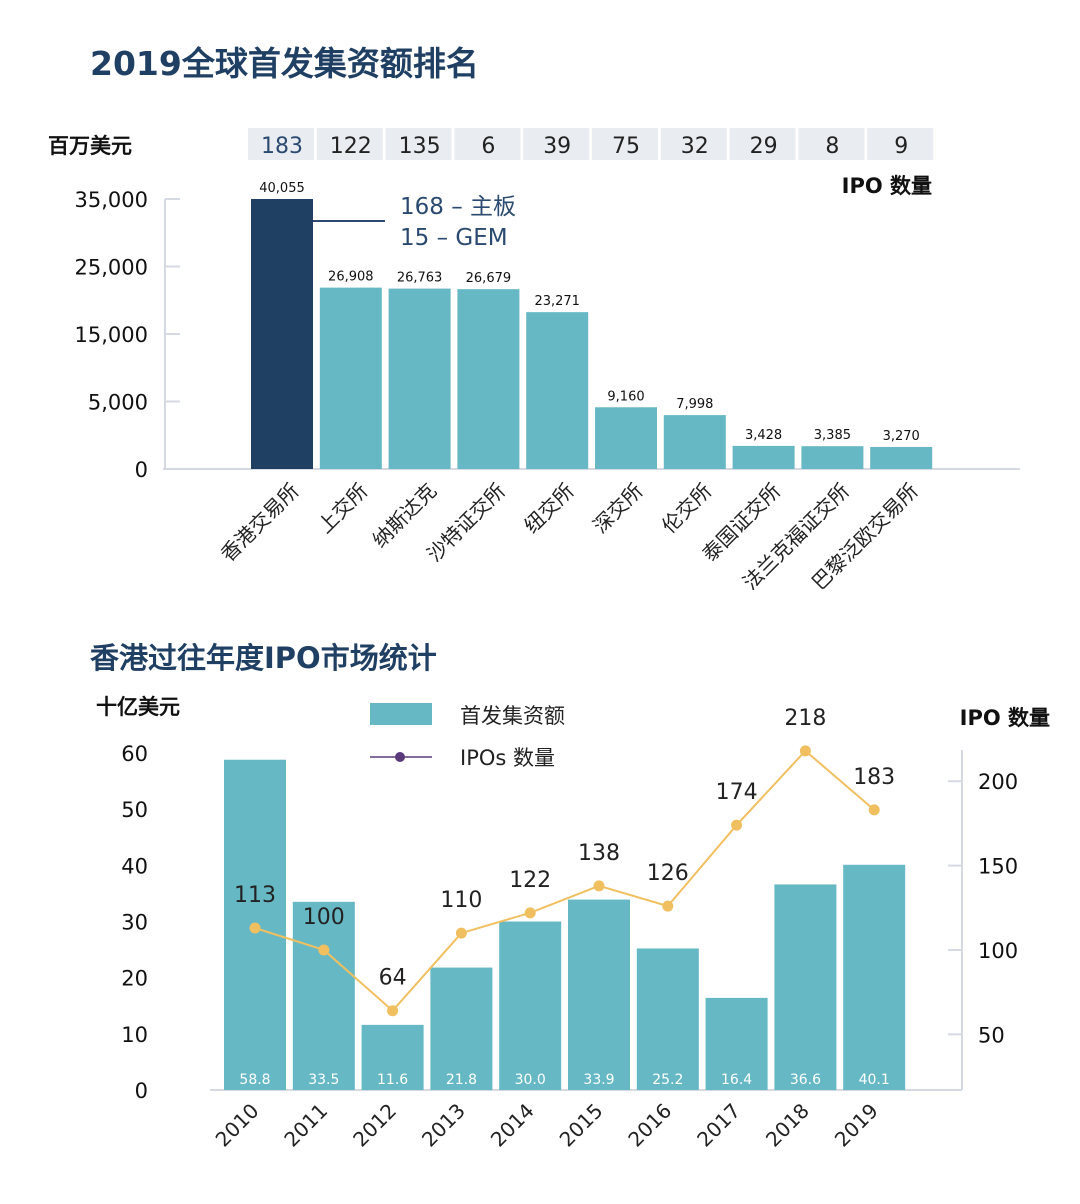 Image resolution: width=1080 pixels, height=1204 pixels. What do you see at coordinates (305, 1125) in the screenshot?
I see `x-tick-label: 2011` at bounding box center [305, 1125].